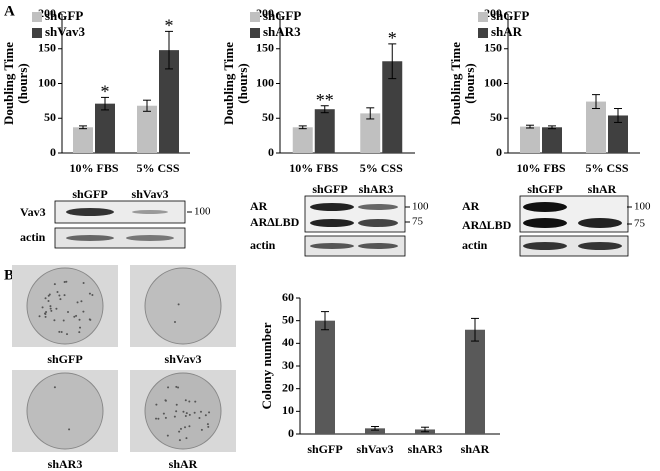 The width and height of the screenshot is (660, 471). I want to click on significance-marker: **, so click(325, 100).